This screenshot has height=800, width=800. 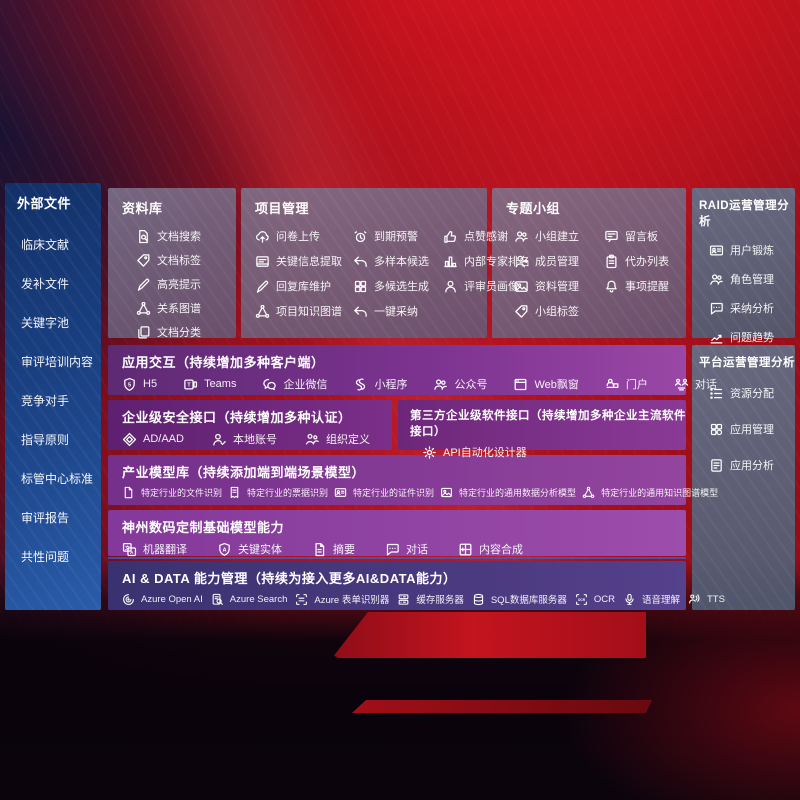 I want to click on capability-item: 多候选生成, so click(x=397, y=286).